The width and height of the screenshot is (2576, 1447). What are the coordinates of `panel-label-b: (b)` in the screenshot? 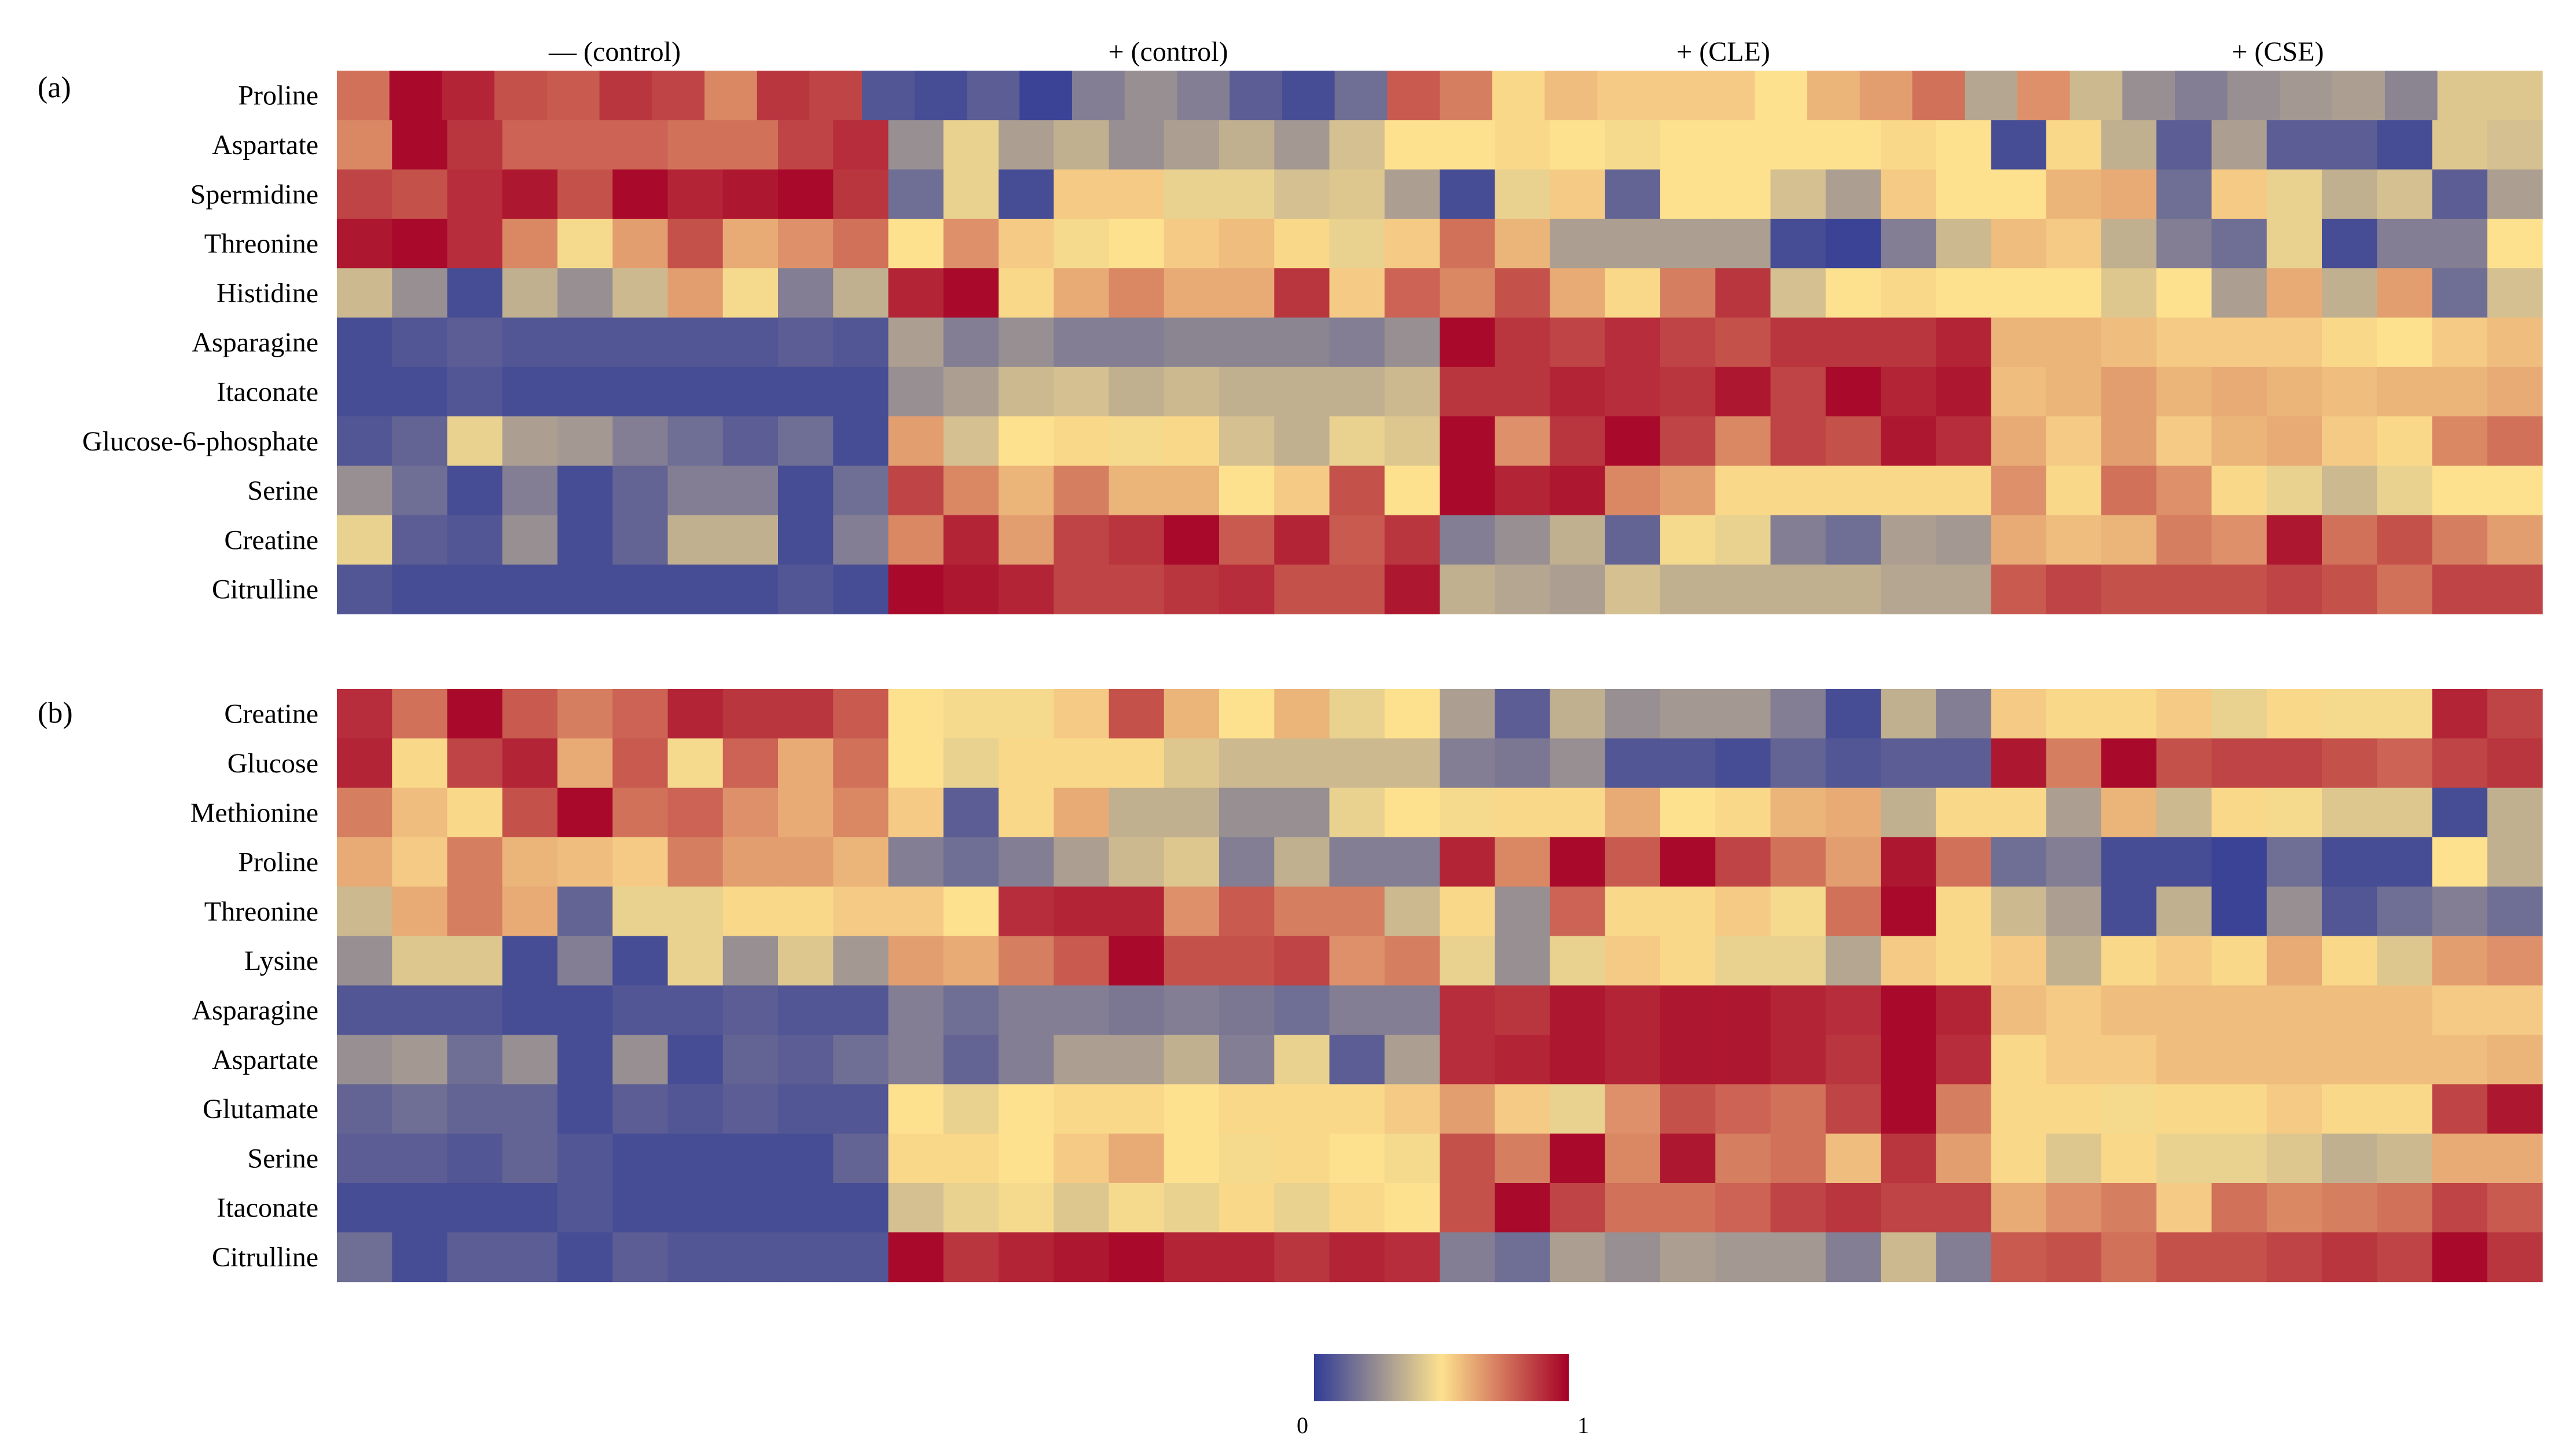 It's located at (55, 713).